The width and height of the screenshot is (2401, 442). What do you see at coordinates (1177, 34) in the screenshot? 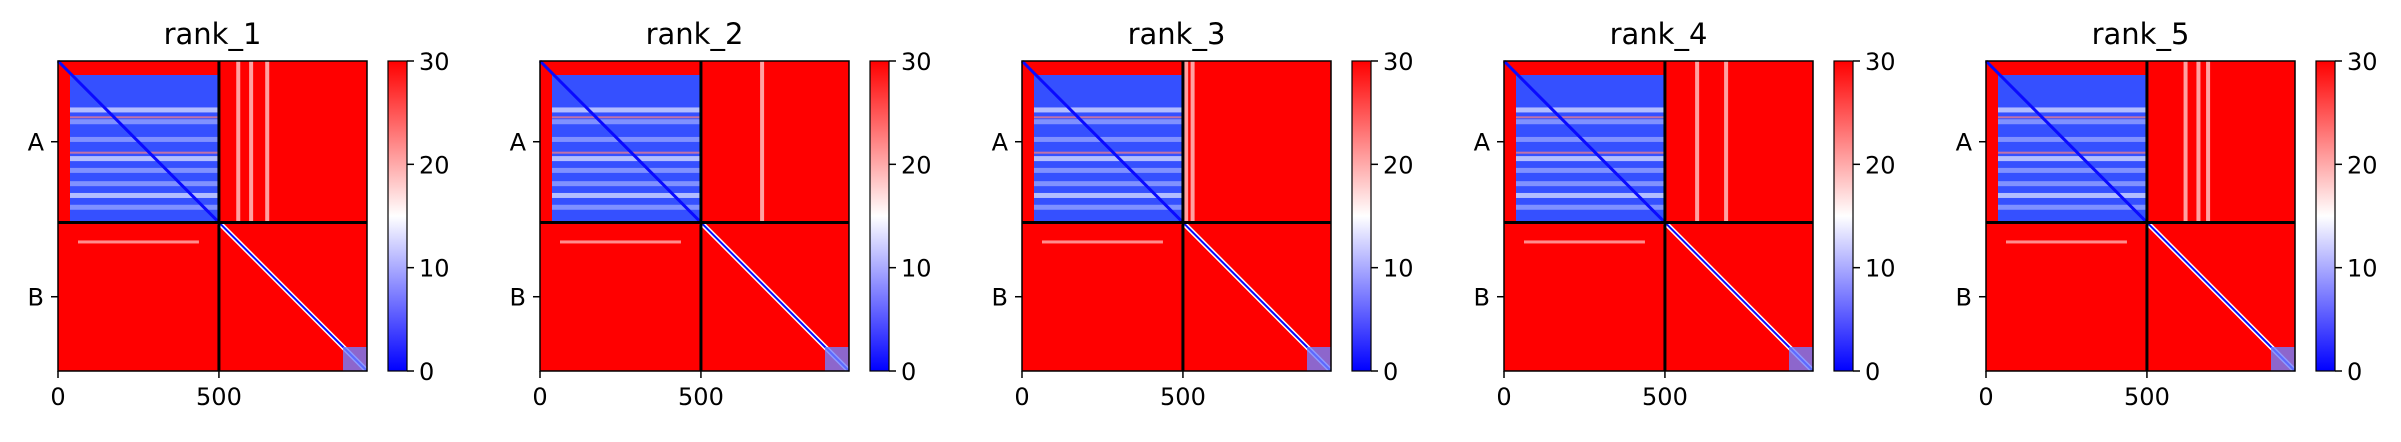
I see `chart-title: rank_3` at bounding box center [1177, 34].